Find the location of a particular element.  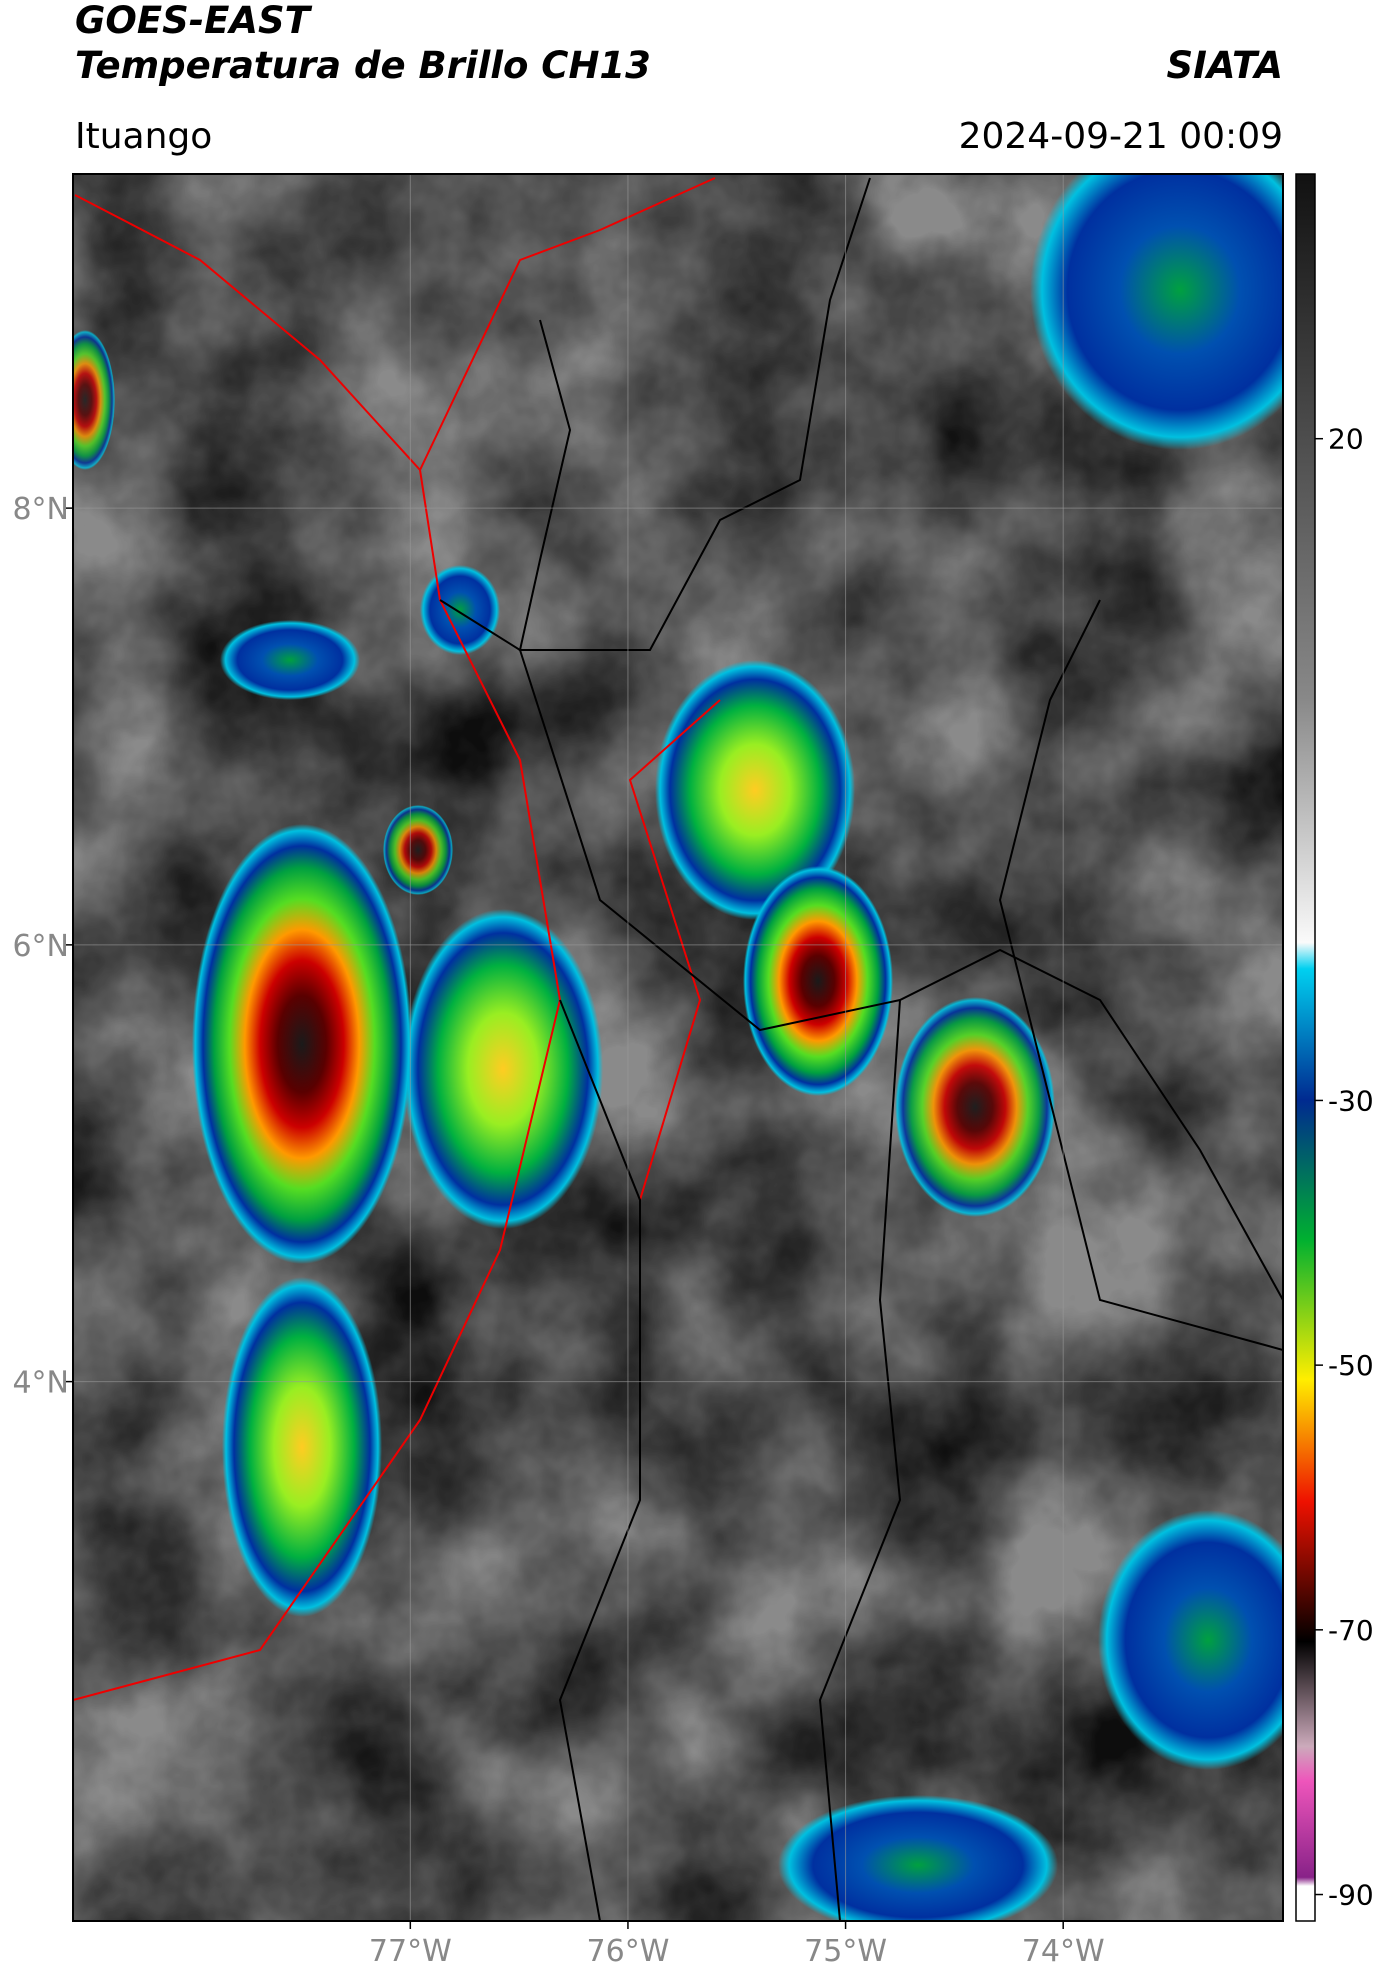

subtitle: Temperatura de Brillo CH13 is located at coordinates (363, 65).